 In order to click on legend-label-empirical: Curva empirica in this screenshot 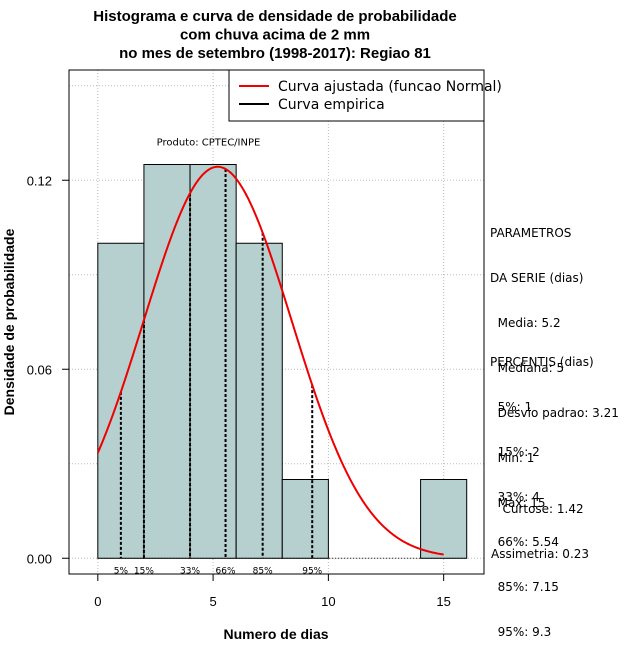, I will do `click(331, 105)`.